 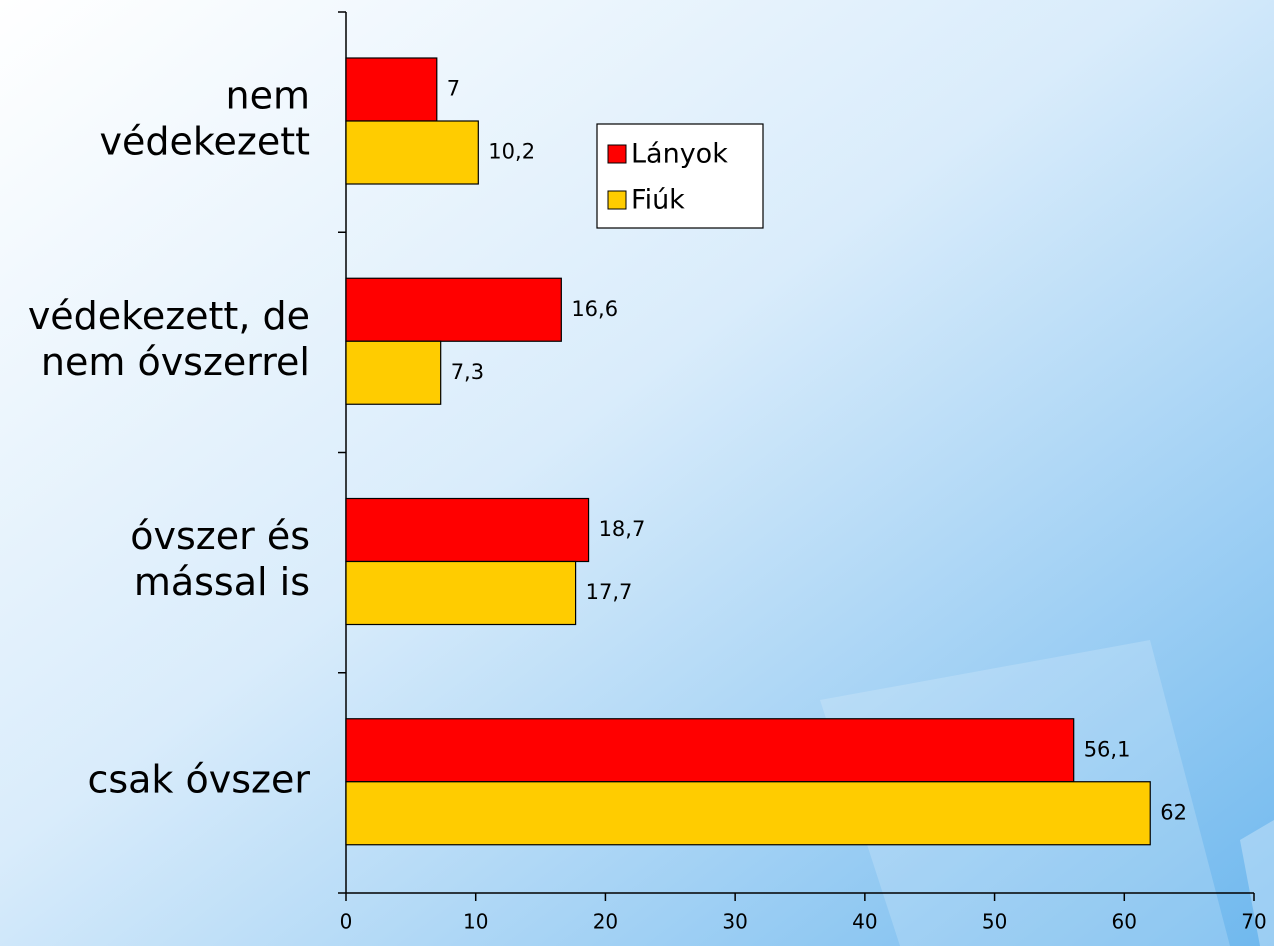 I want to click on x-tick-label: 60, so click(x=1124, y=922).